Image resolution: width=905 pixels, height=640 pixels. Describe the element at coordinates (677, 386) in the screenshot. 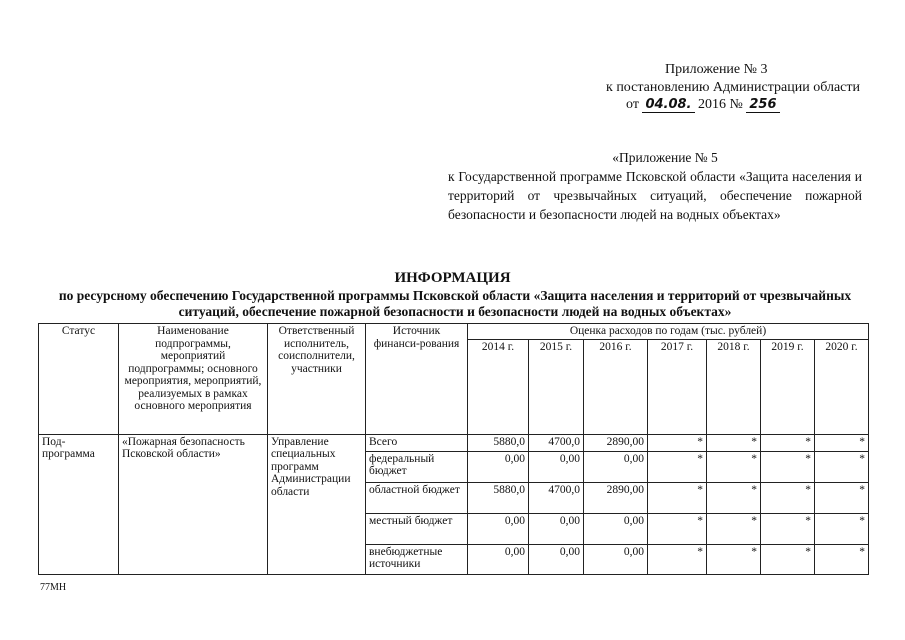

I see `header-year: 2017 г.` at that location.